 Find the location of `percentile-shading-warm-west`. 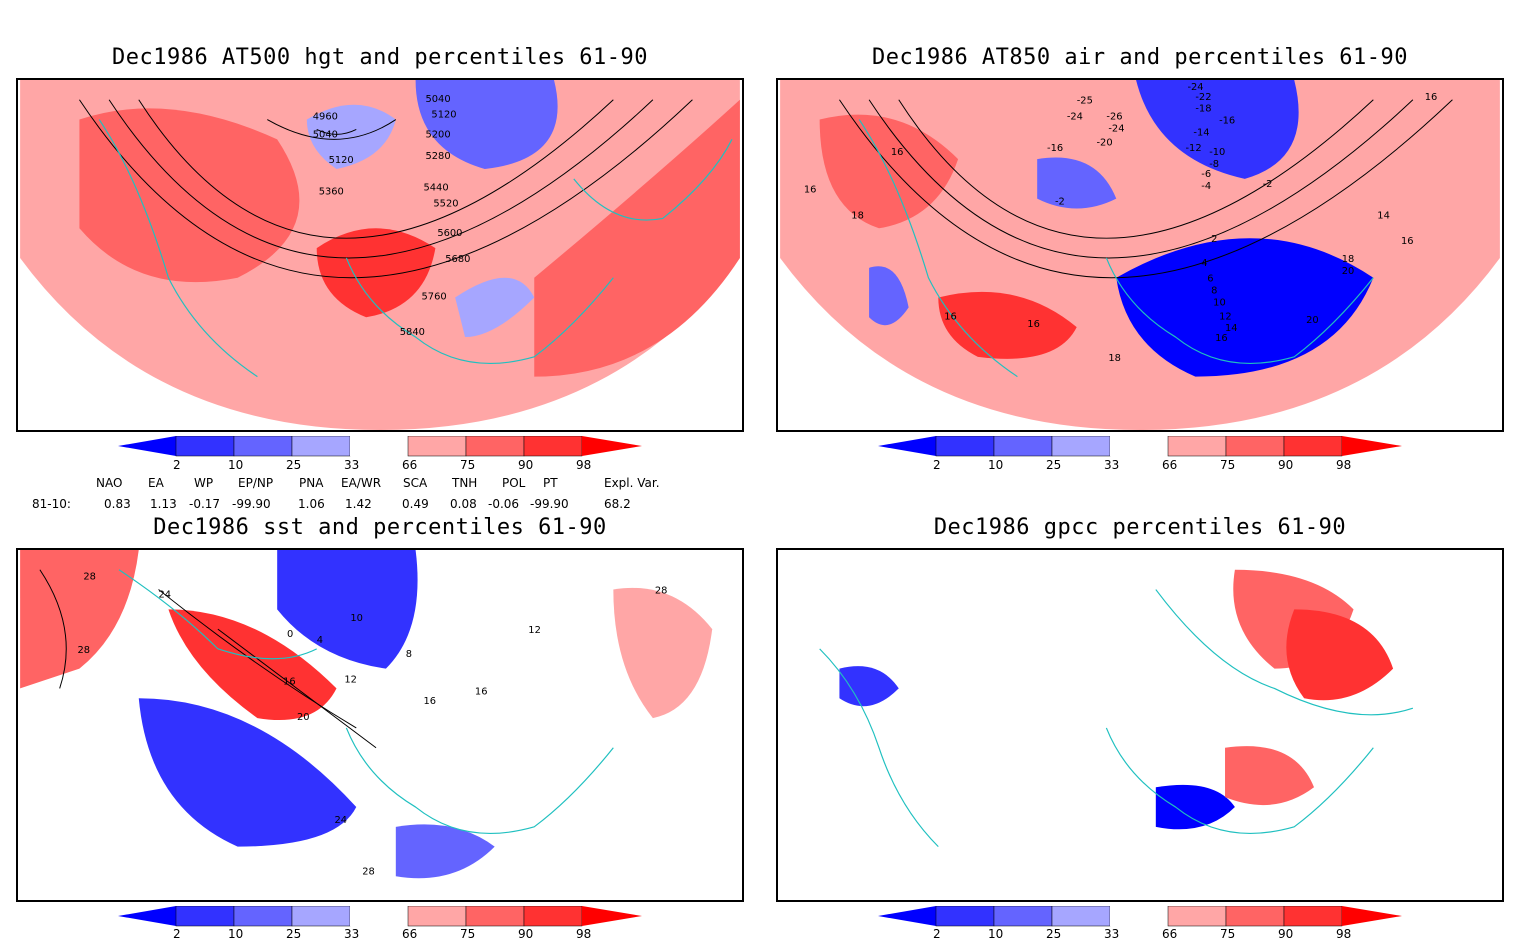

percentile-shading-warm-west is located at coordinates (79, 619).